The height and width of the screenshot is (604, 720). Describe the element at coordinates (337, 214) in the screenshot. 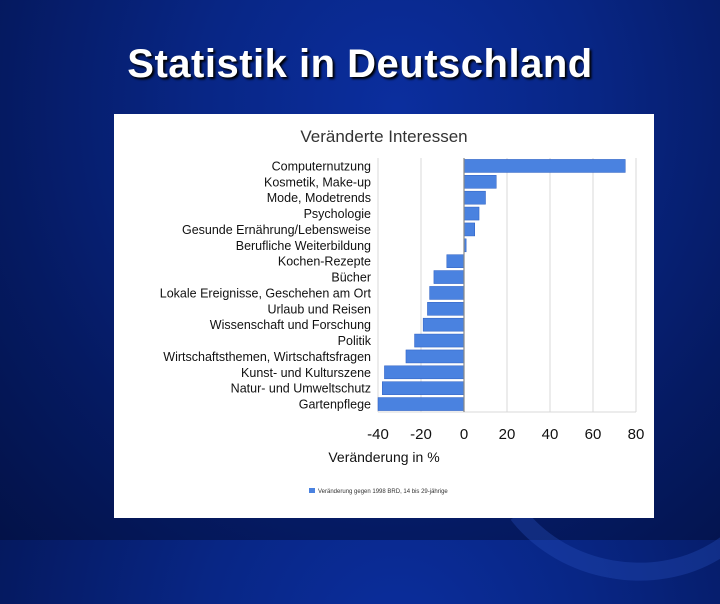

I see `category-label: Psychologie` at that location.